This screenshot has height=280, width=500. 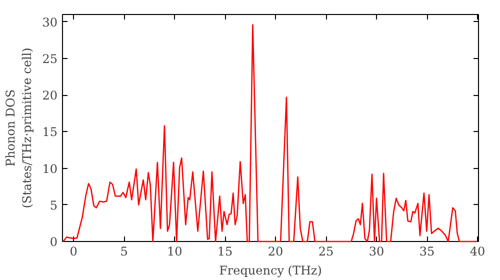 I want to click on x-tick-label: 10, so click(x=174, y=251).